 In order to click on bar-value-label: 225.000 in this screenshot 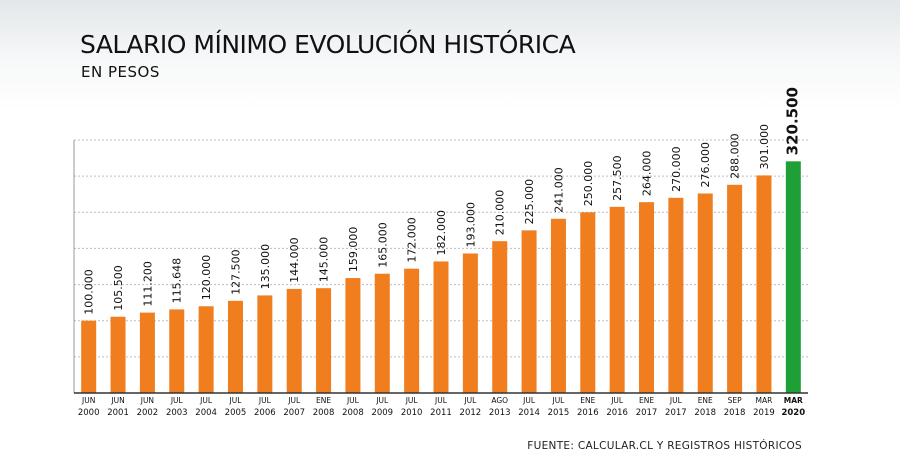, I will do `click(529, 202)`.